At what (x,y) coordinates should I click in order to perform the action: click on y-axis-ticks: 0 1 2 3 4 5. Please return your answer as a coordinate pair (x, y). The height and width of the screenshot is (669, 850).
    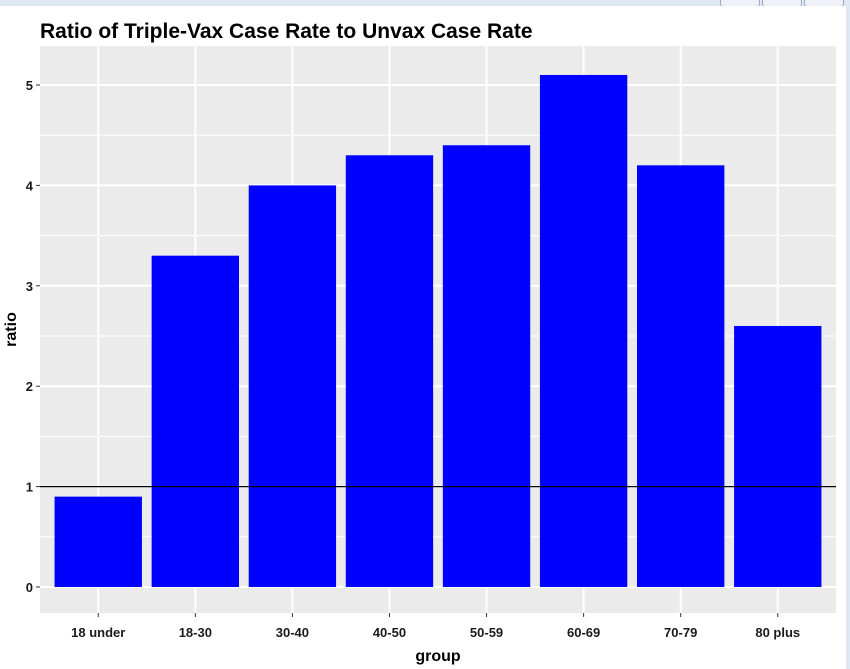
    Looking at the image, I should click on (33, 336).